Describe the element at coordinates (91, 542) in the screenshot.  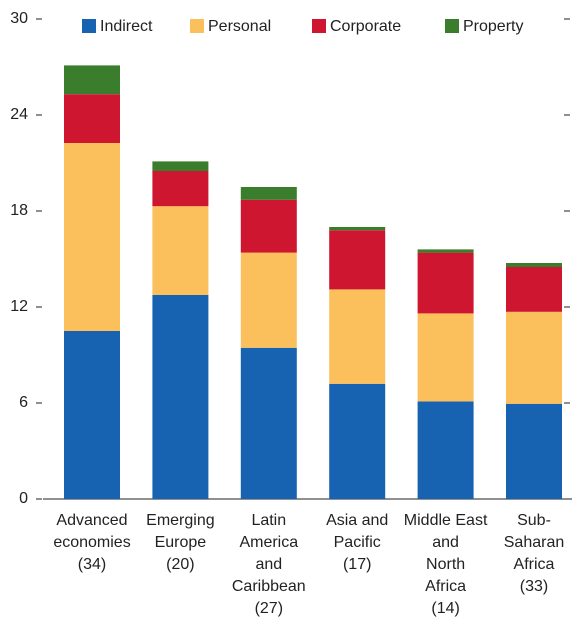
I see `x-tick-label: Advanced economies (34)` at that location.